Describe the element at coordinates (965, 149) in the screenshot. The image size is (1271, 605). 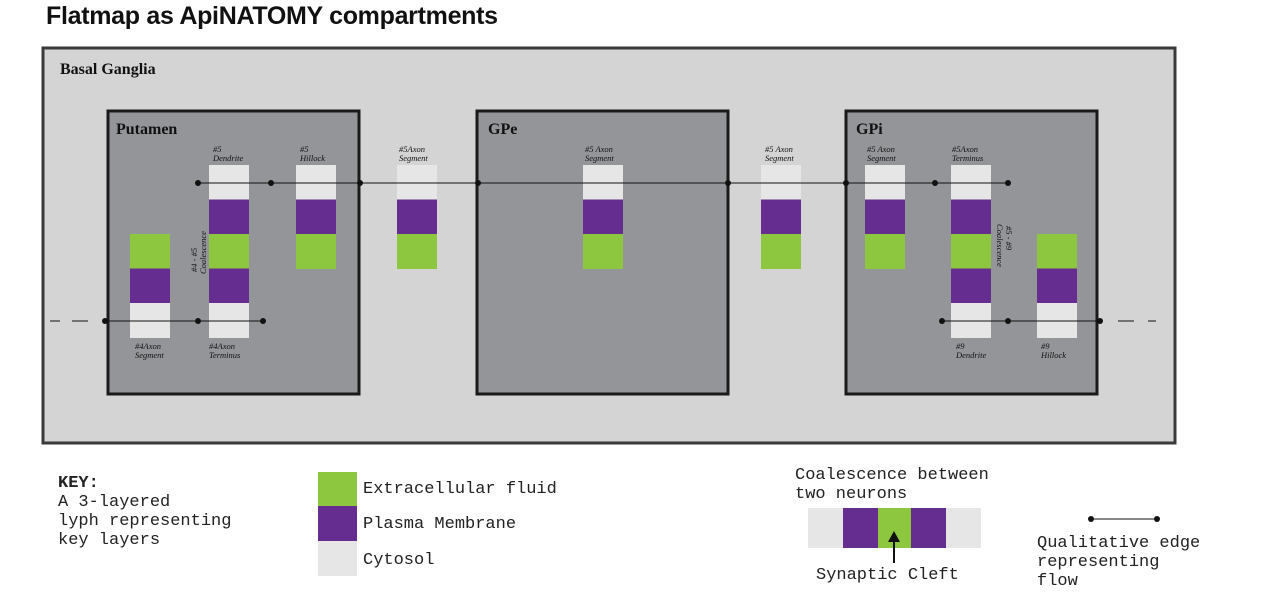
I see `label-gpi-terminus-1: #5Axon` at that location.